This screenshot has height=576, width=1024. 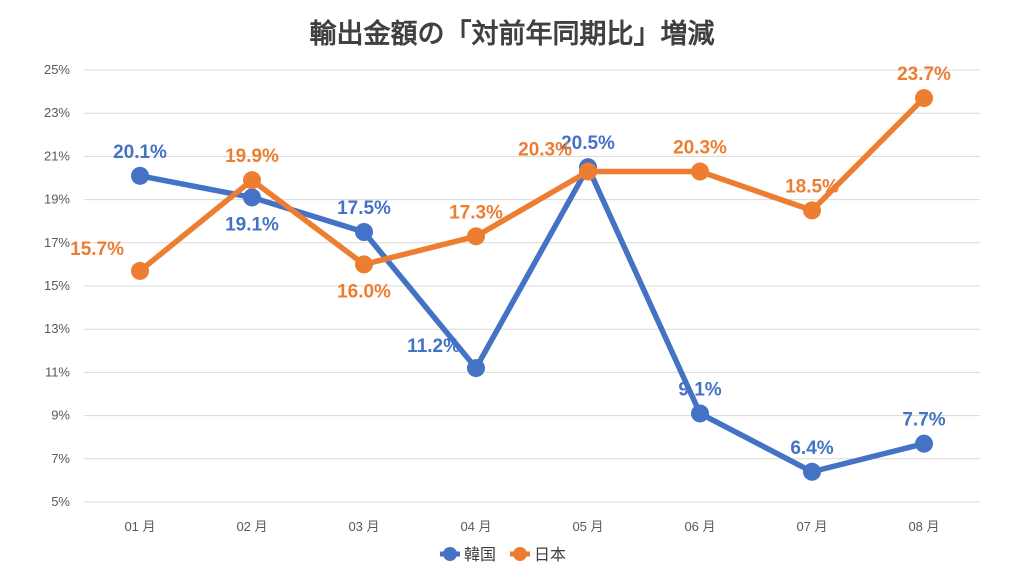 What do you see at coordinates (433, 346) in the screenshot?
I see `data-label: 11.2%` at bounding box center [433, 346].